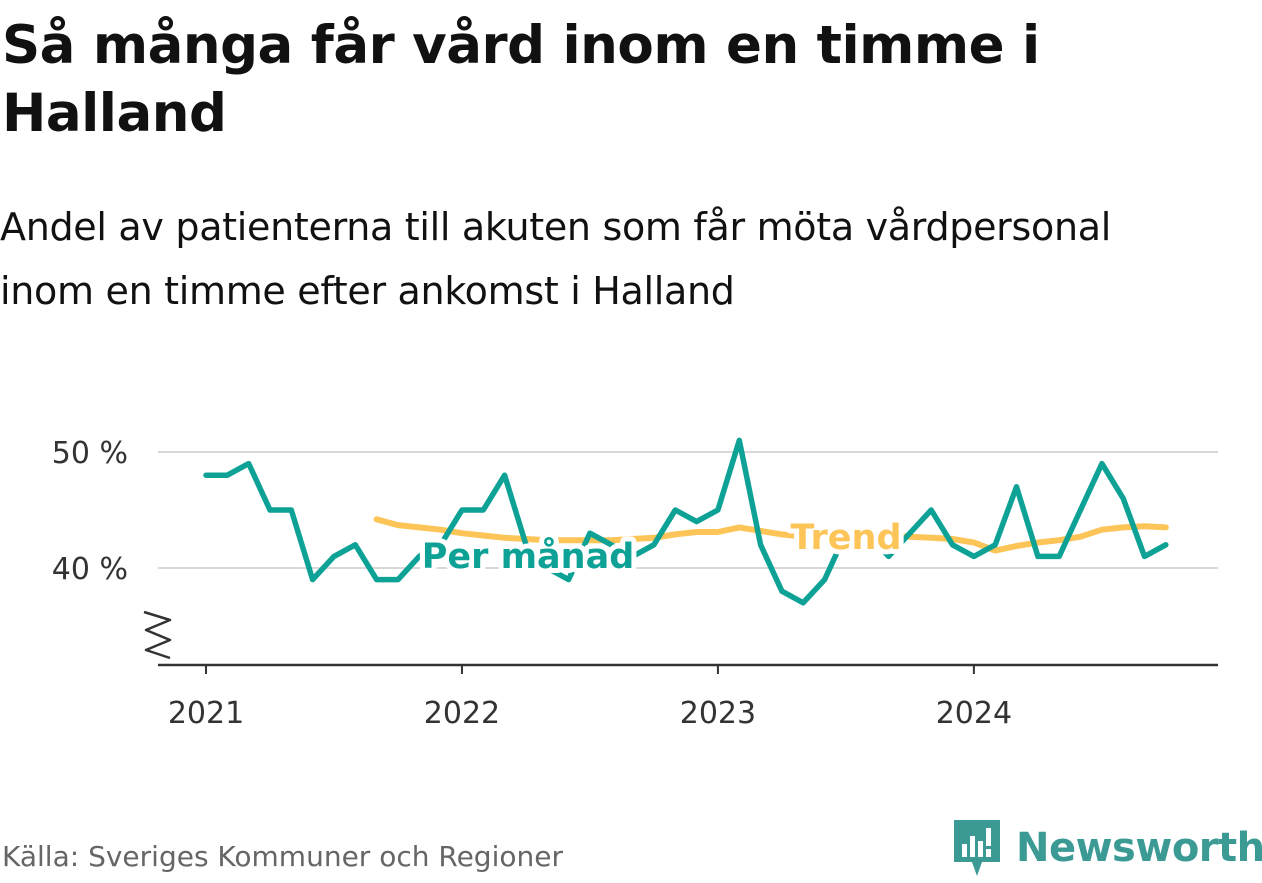 Image resolution: width=1262 pixels, height=883 pixels. I want to click on x-tick-label: 2021, so click(206, 713).